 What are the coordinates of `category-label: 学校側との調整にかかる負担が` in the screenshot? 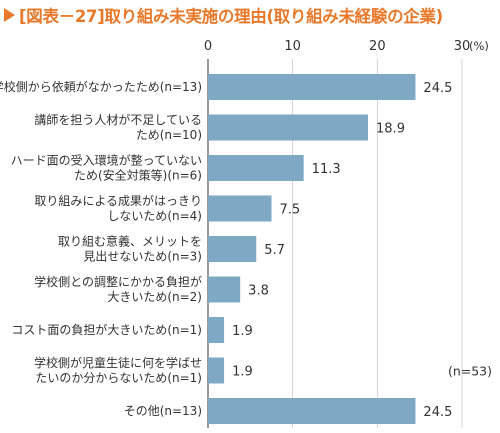 It's located at (118, 281).